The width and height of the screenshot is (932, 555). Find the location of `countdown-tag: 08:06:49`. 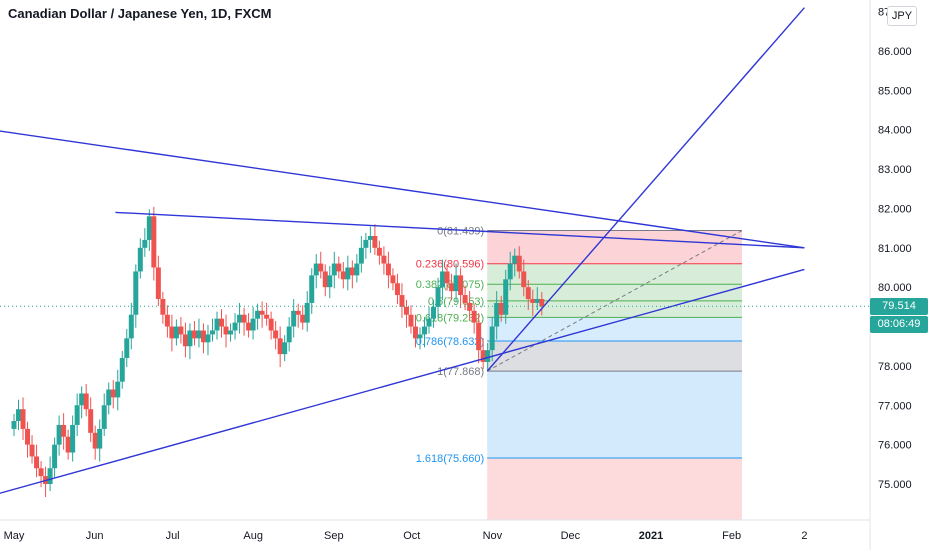

countdown-tag: 08:06:49 is located at coordinates (899, 325).